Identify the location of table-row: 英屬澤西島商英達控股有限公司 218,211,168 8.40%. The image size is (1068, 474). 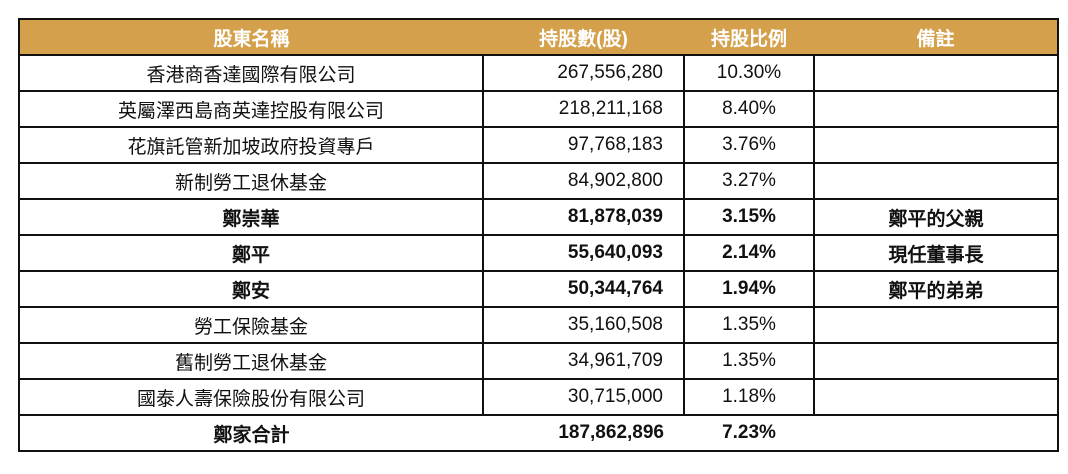
(538, 109).